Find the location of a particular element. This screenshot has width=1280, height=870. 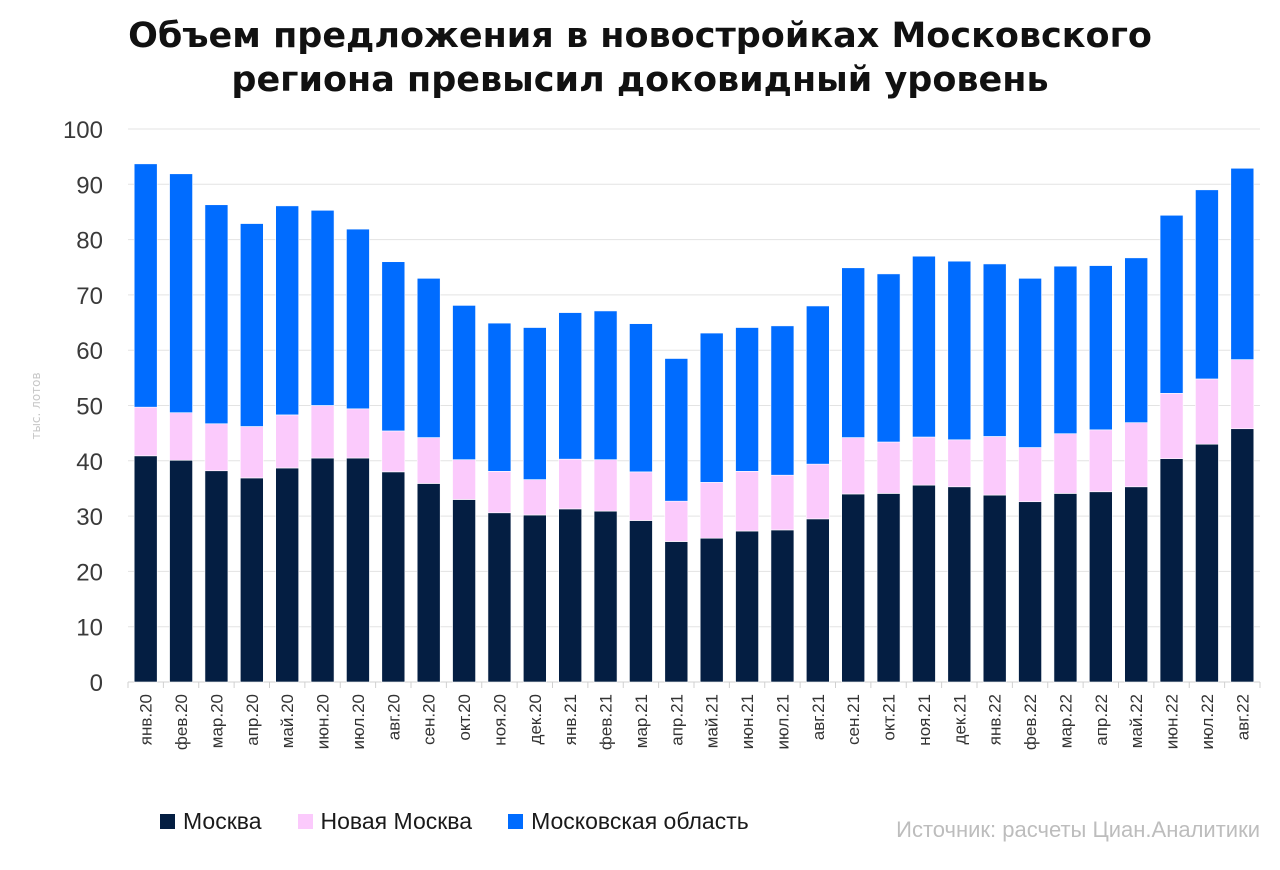

chart-legend: Москва Новая Москва Московская область is located at coordinates (472, 821).